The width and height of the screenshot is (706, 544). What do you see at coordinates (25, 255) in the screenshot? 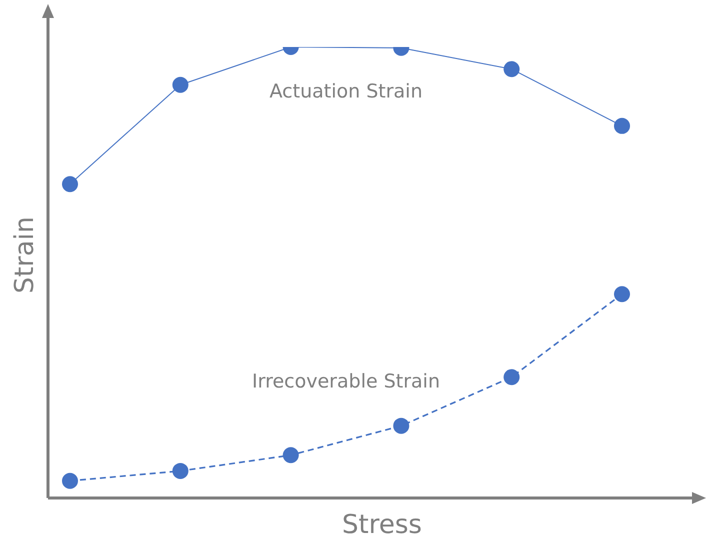
I see `y-axis-title: Strain` at bounding box center [25, 255].